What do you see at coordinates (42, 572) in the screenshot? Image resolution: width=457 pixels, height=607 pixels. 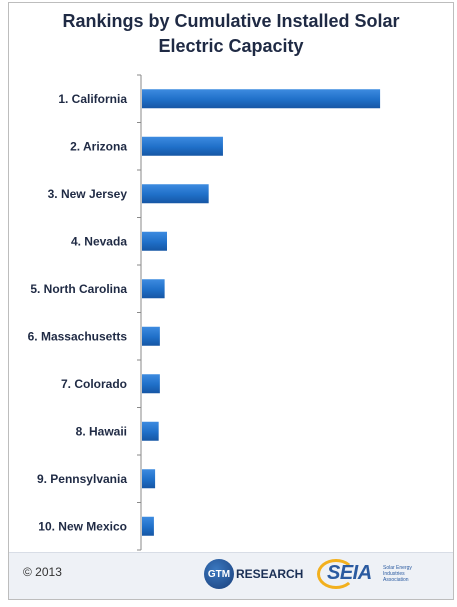 I see `copyright-text: © 2013` at bounding box center [42, 572].